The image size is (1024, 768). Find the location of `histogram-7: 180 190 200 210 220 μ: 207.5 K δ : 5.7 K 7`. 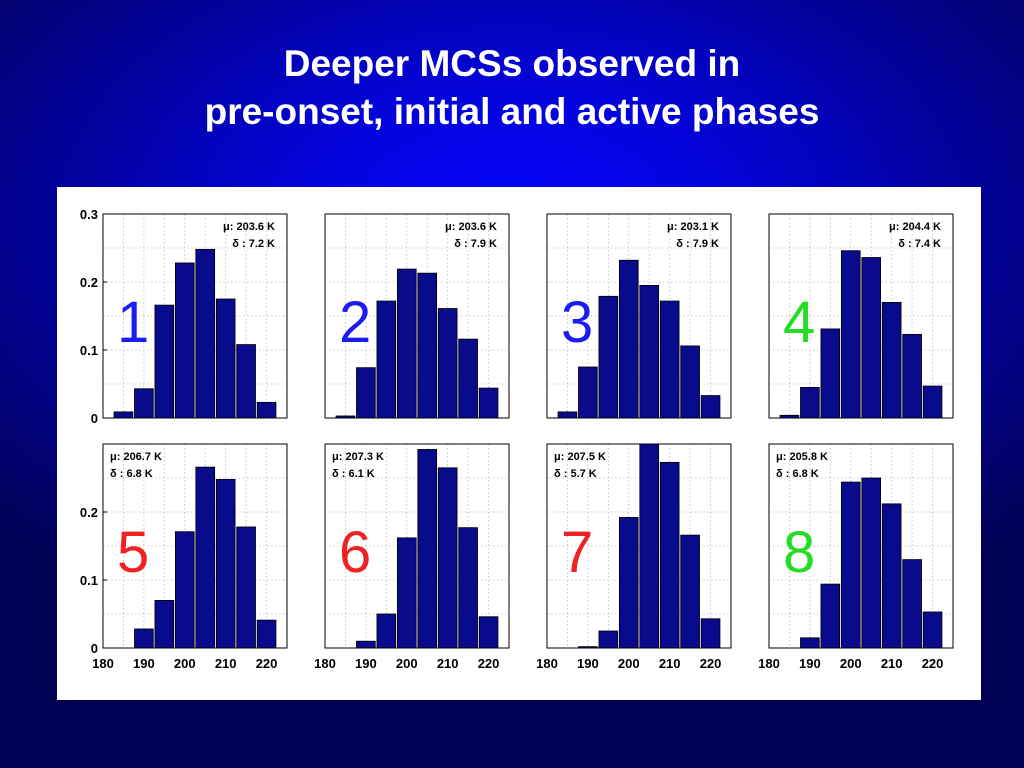

histogram-7: 180 190 200 210 220 μ: 207.5 K δ : 5.7 K 7 is located at coordinates (634, 557).